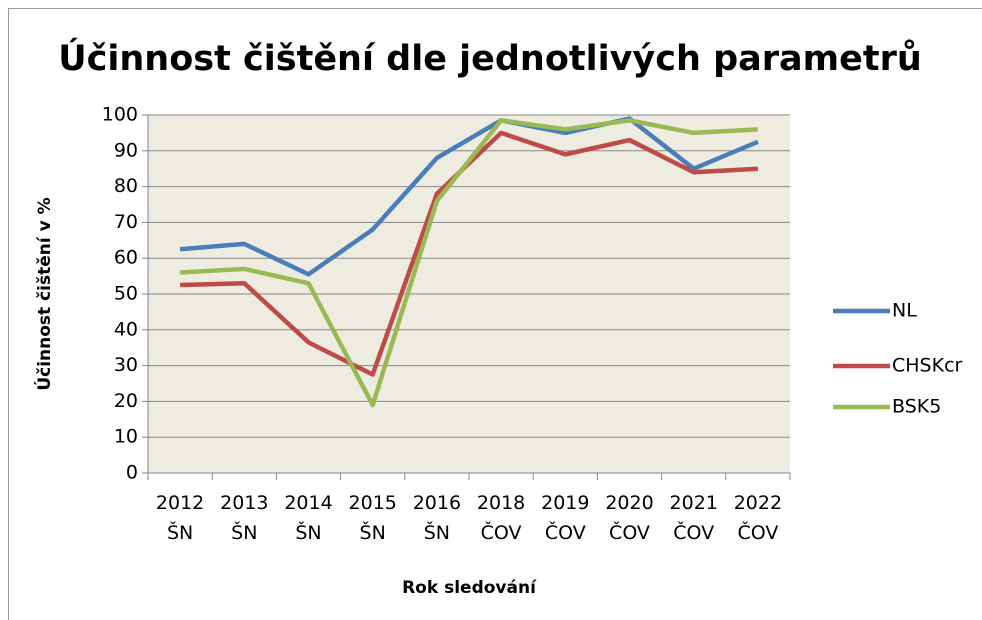 This screenshot has width=982, height=620. Describe the element at coordinates (758, 518) in the screenshot. I see `x-tick-label: 2022 ČOV` at that location.